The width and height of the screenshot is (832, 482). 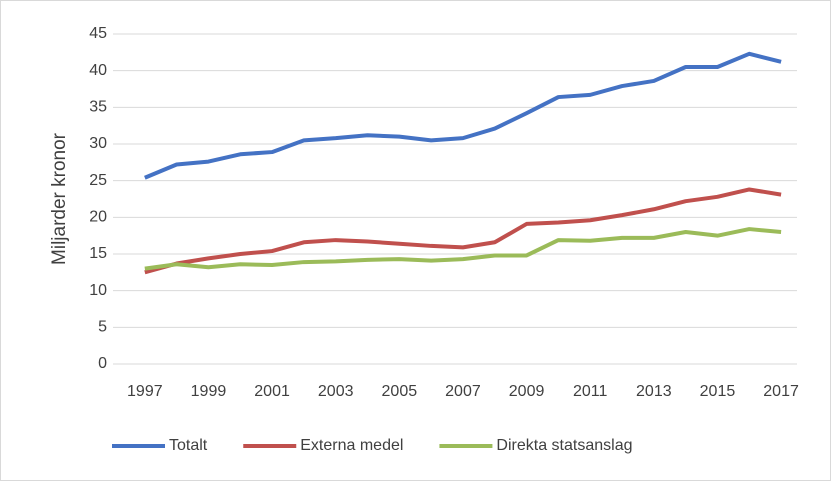 I want to click on y-axis-label: Miljarder kronor, so click(x=59, y=198).